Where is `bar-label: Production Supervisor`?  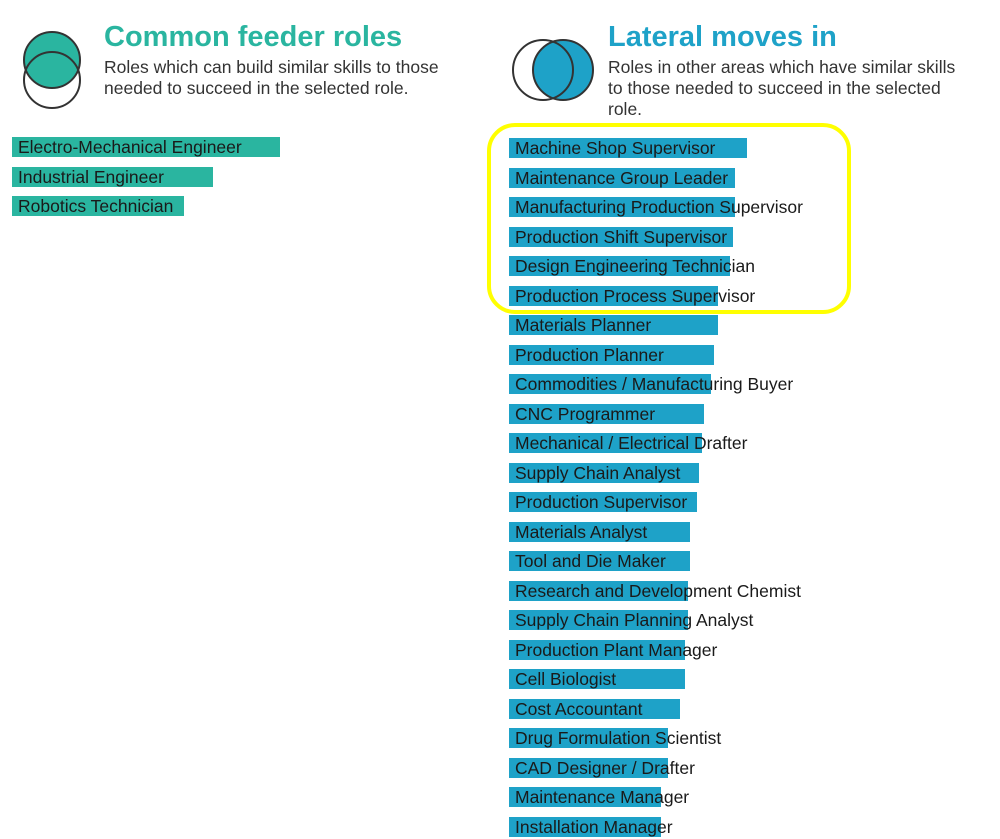 bar-label: Production Supervisor is located at coordinates (601, 502).